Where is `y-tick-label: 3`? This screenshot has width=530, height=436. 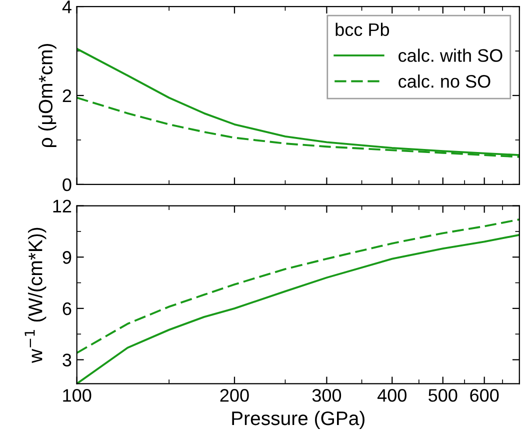
y-tick-label: 3 is located at coordinates (67, 360).